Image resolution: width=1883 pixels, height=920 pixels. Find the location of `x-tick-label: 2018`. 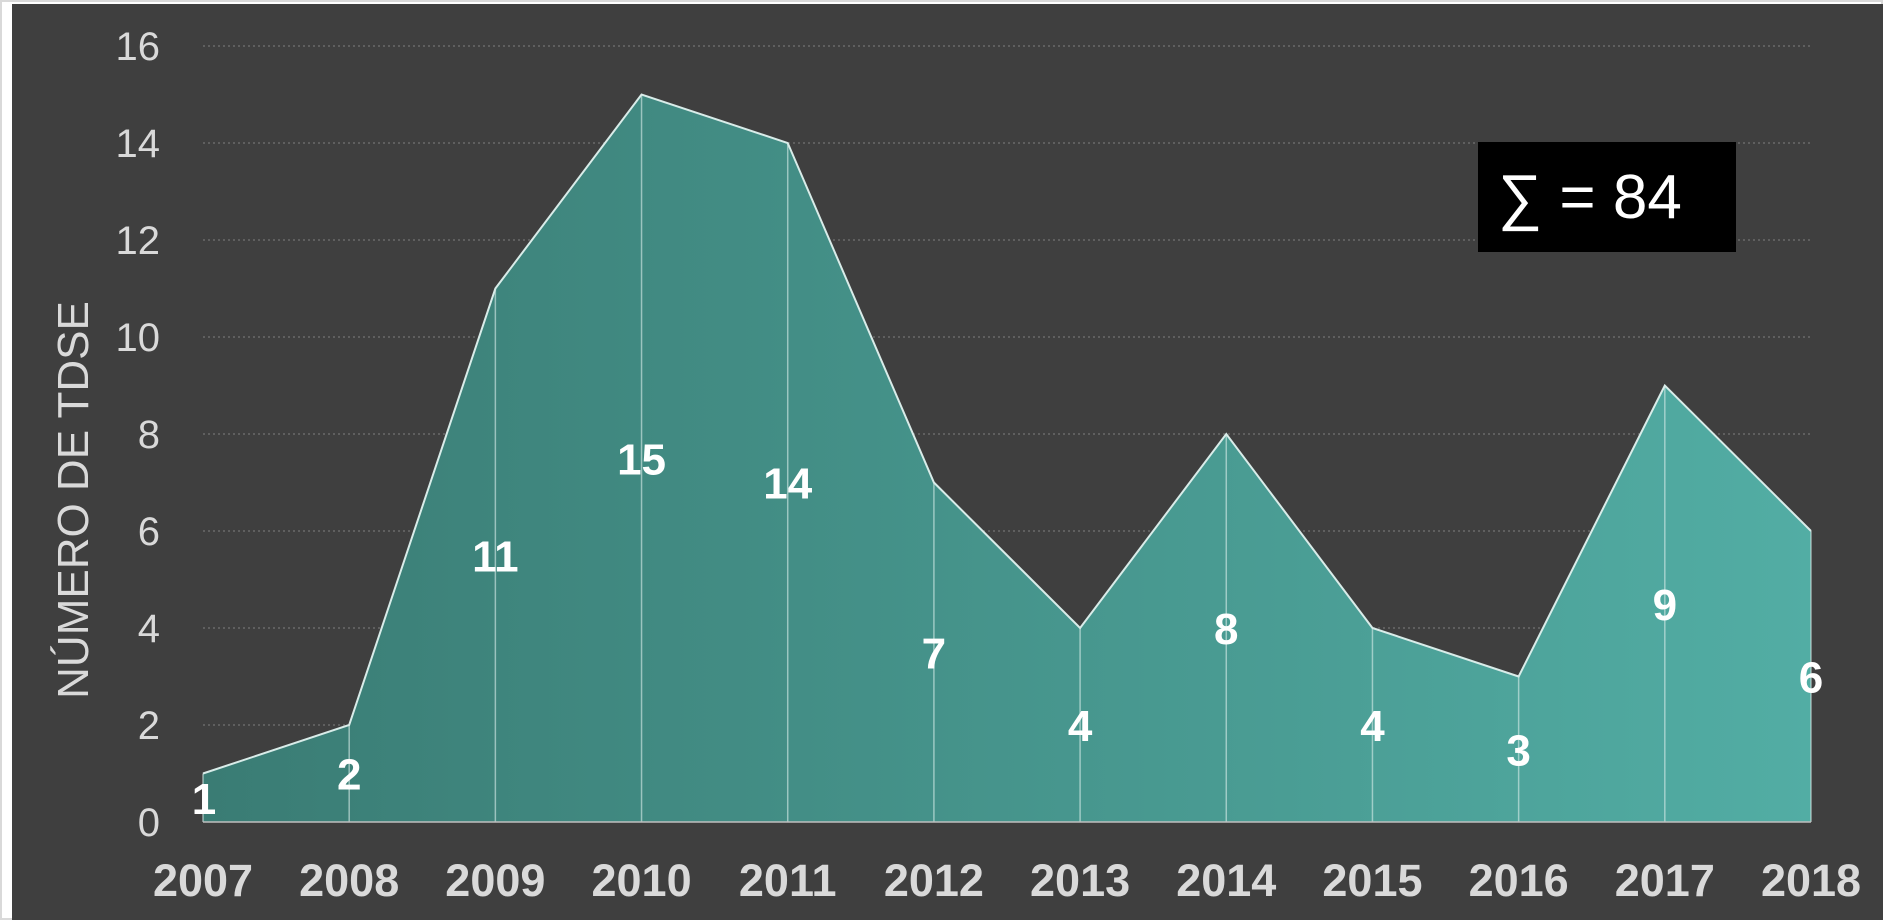

x-tick-label: 2018 is located at coordinates (1811, 880).